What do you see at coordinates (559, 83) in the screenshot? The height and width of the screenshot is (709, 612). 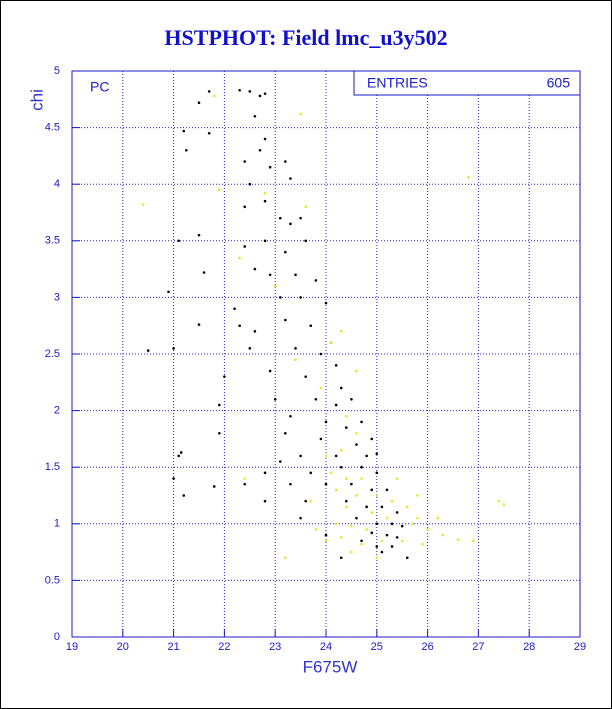 I see `stats-value: 605` at bounding box center [559, 83].